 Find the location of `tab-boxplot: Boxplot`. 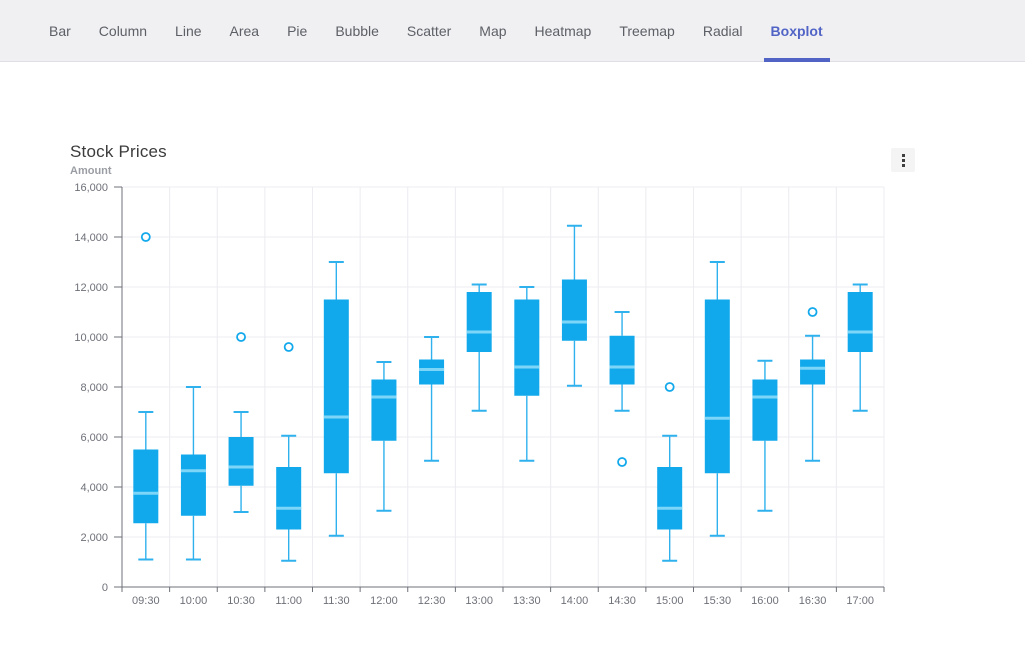

tab-boxplot: Boxplot is located at coordinates (796, 31).